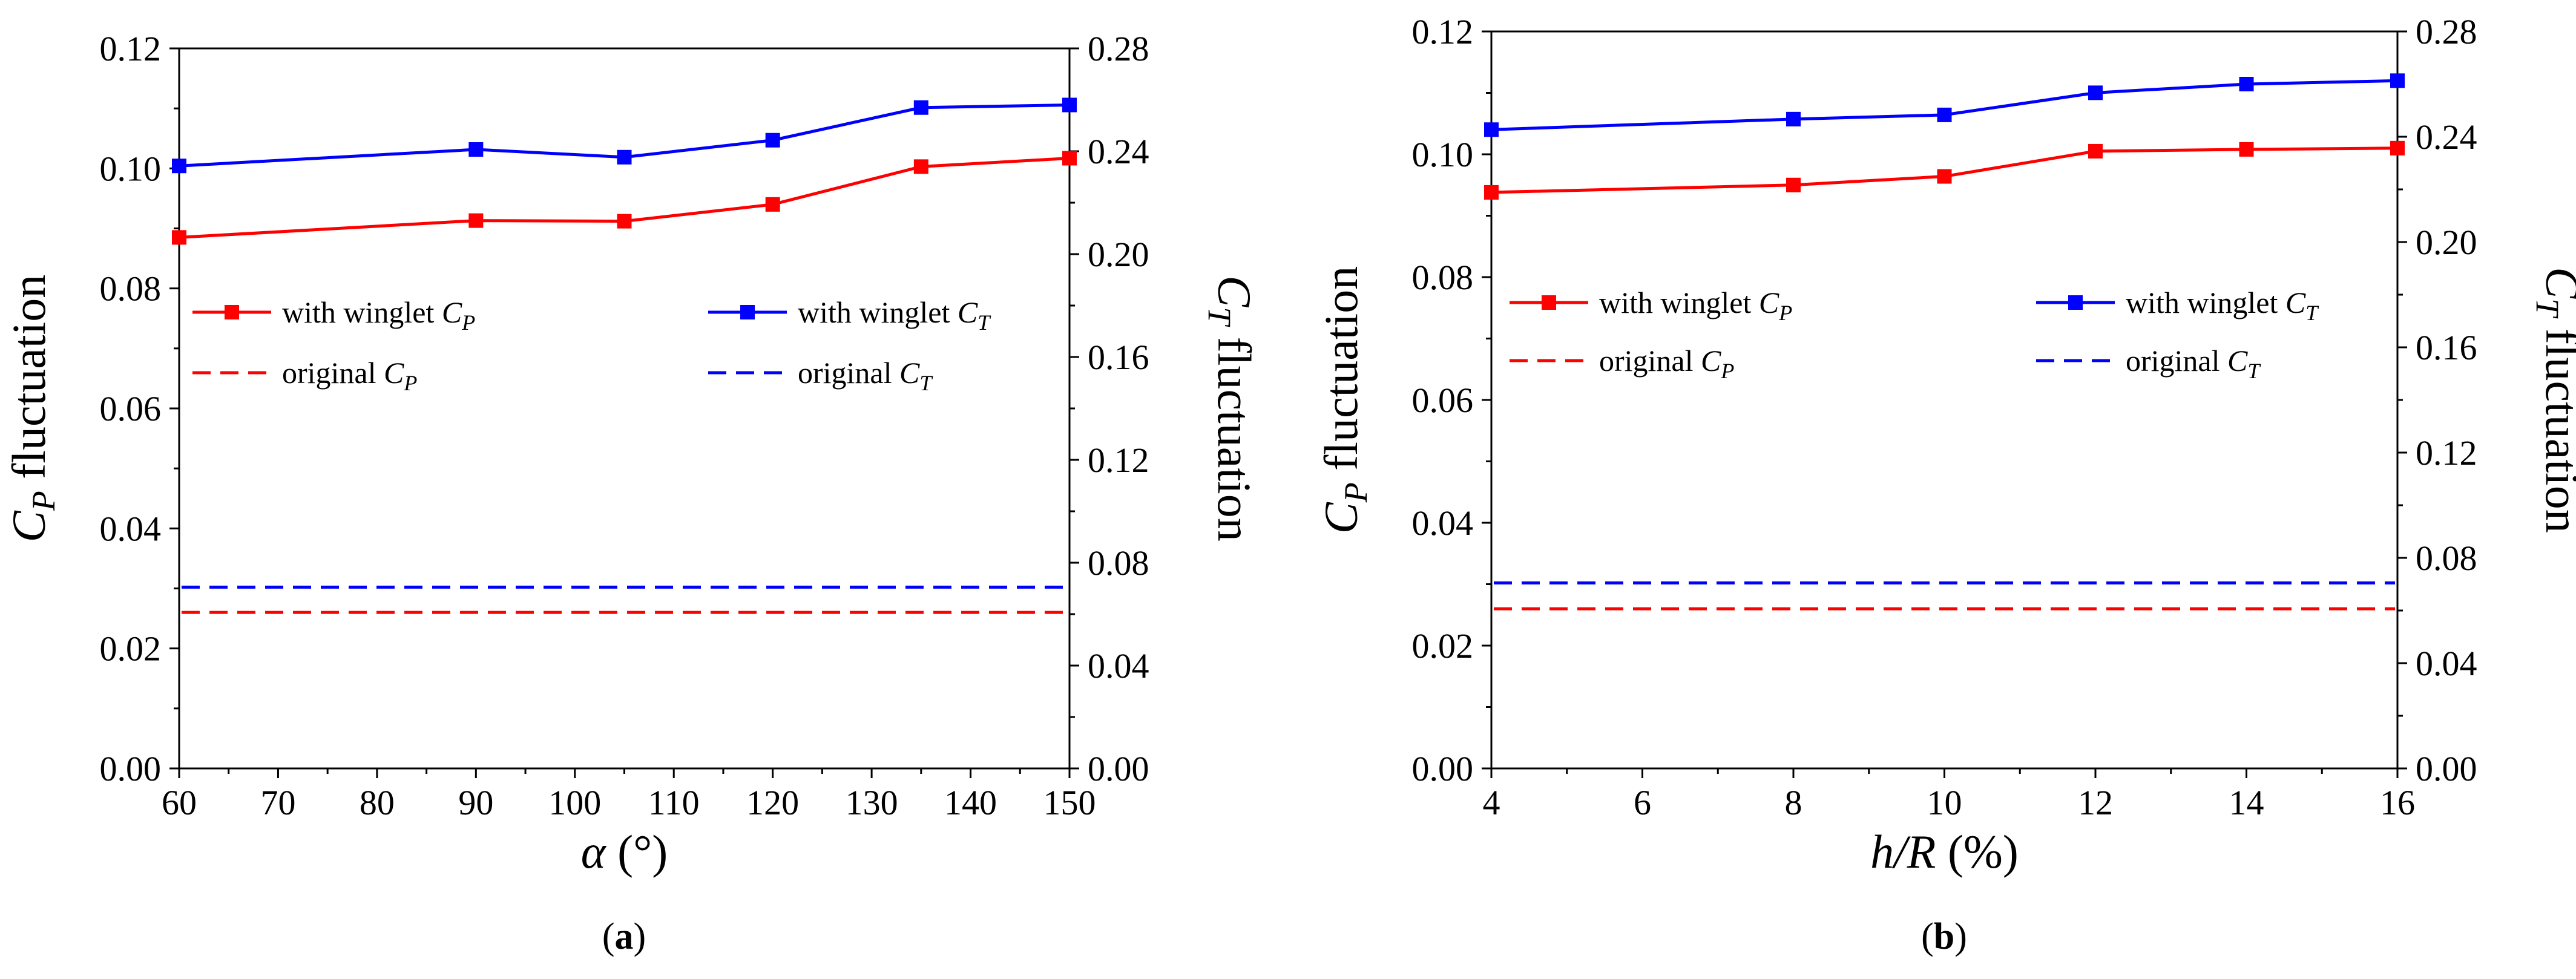 This screenshot has height=979, width=2576. What do you see at coordinates (2446, 137) in the screenshot?
I see `y-right-tick-label: 0.24` at bounding box center [2446, 137].